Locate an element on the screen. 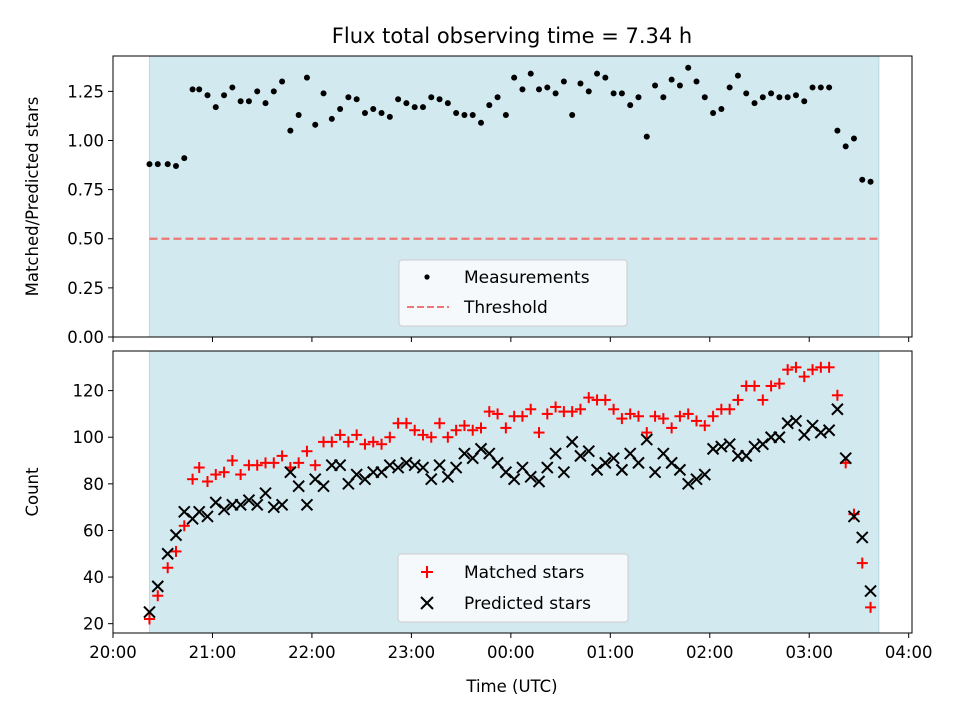 The width and height of the screenshot is (960, 720). legend-predicted-label: Predicted stars is located at coordinates (527, 604).